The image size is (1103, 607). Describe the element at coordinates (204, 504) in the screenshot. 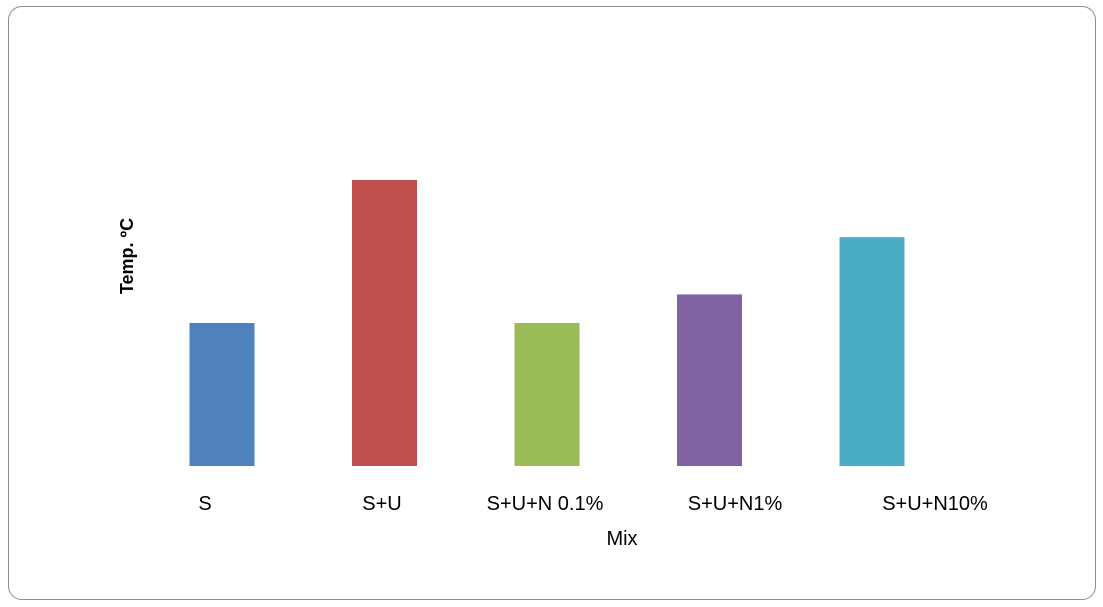

I see `x-tick-label-0: S` at that location.